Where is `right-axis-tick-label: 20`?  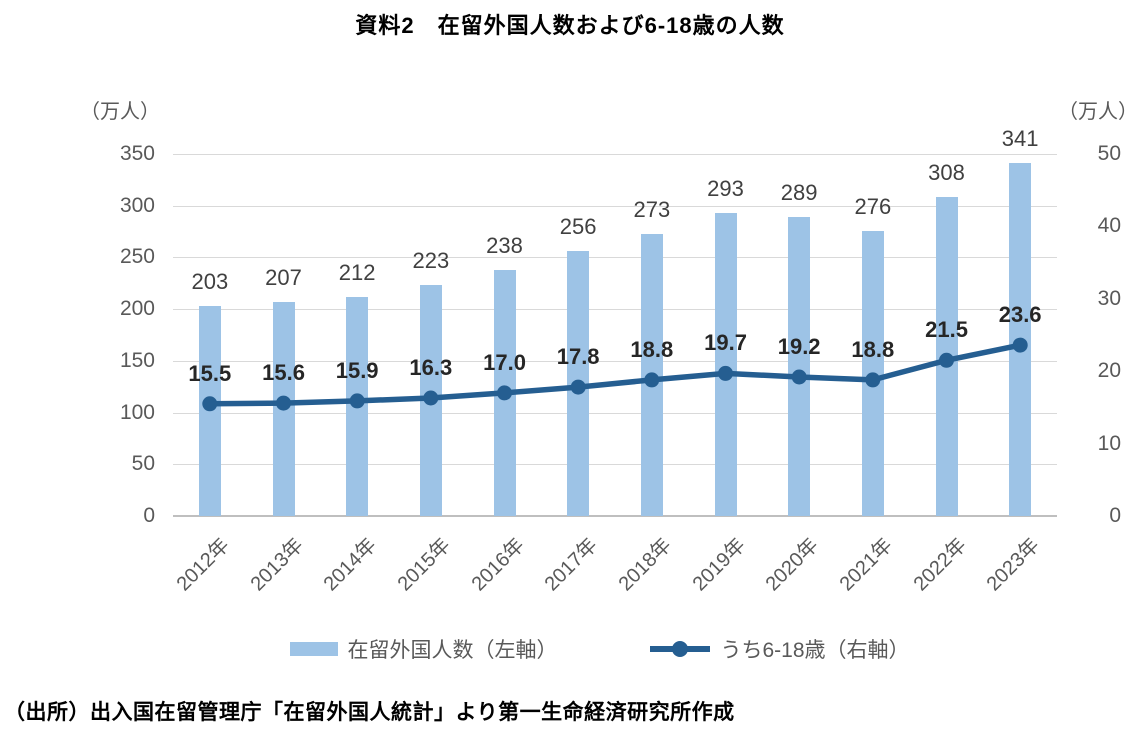
right-axis-tick-label: 20 is located at coordinates (1109, 371).